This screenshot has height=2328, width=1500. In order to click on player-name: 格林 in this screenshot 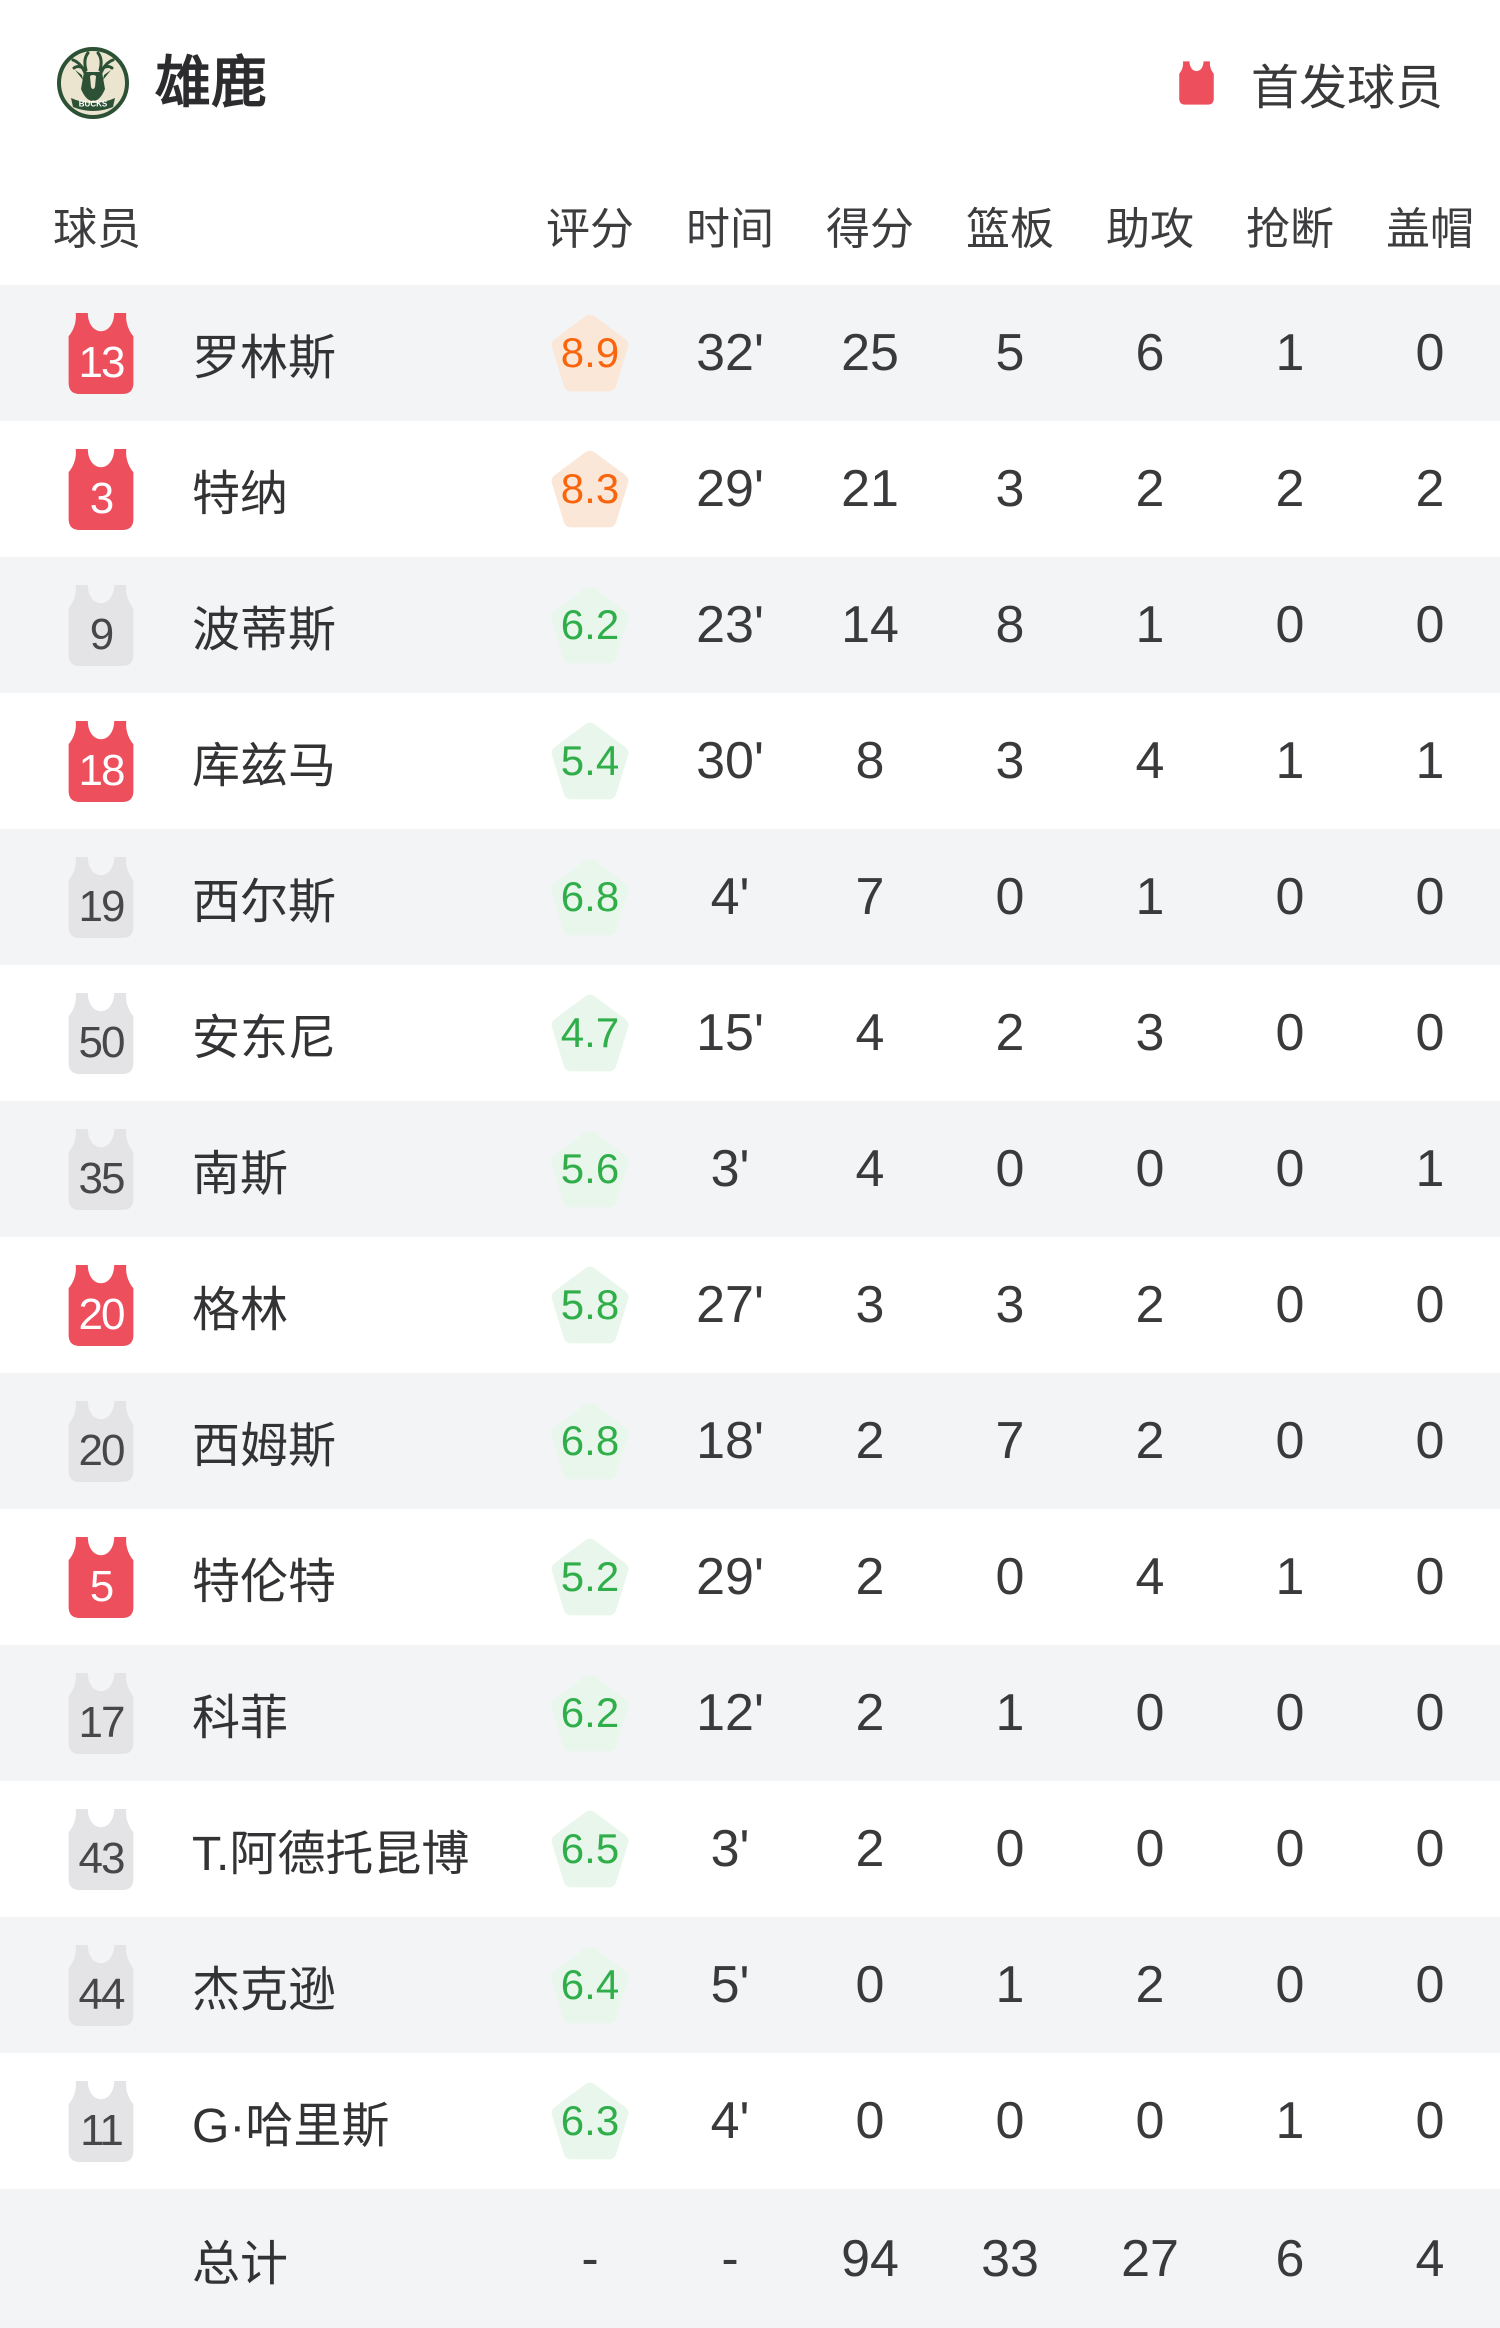, I will do `click(240, 1310)`.